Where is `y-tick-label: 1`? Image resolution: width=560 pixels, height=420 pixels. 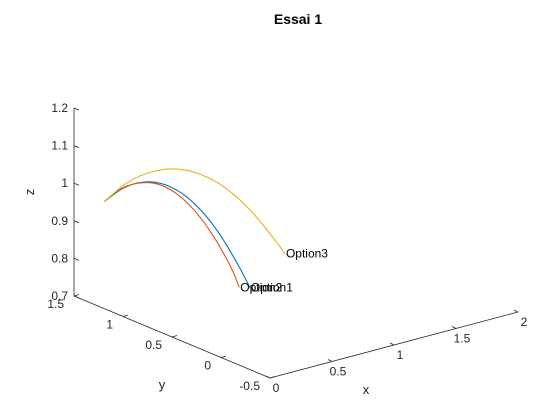 y-tick-label: 1 is located at coordinates (109, 325).